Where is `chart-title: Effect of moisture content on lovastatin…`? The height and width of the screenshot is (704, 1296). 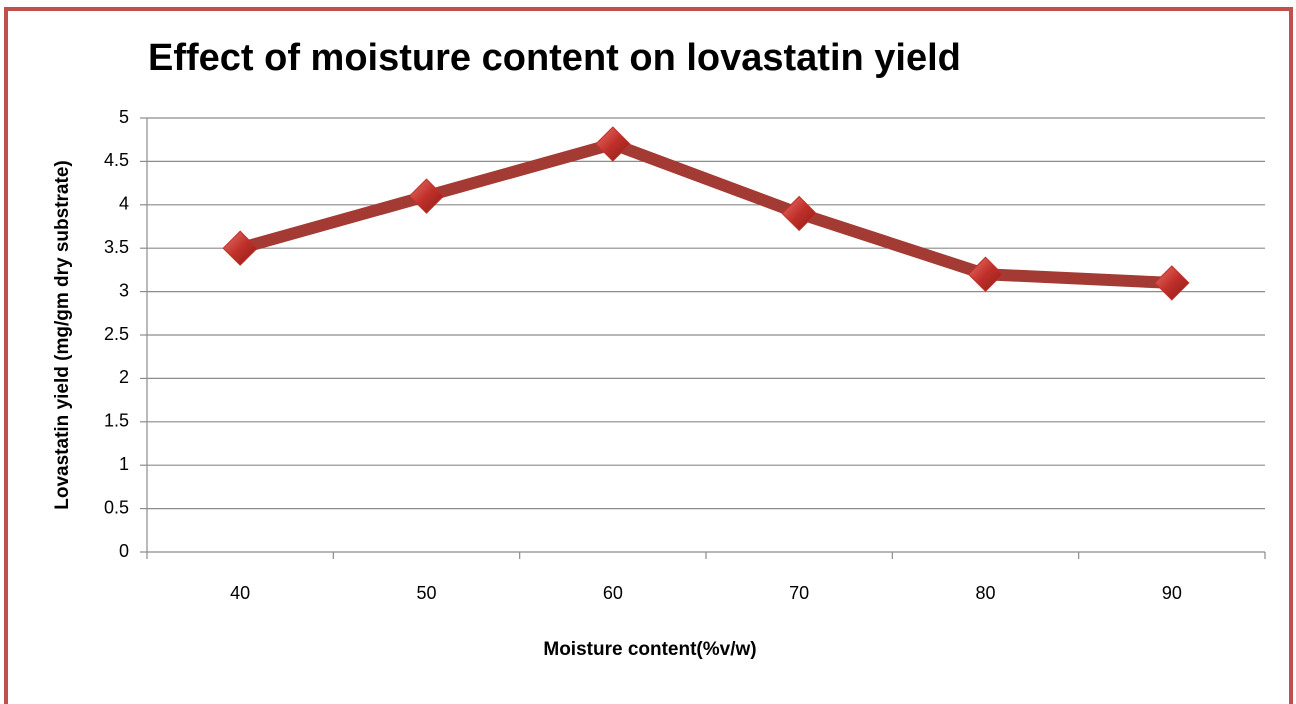
chart-title: Effect of moisture content on lovastatin… is located at coordinates (554, 58).